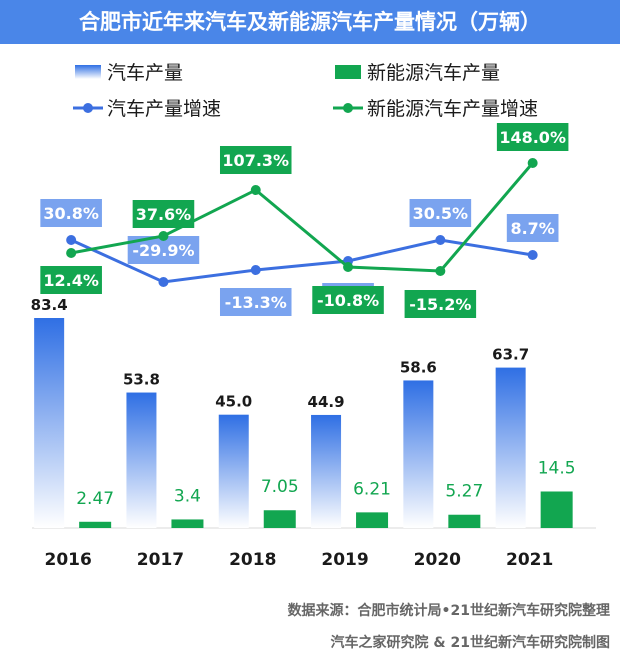 Image resolution: width=620 pixels, height=665 pixels. What do you see at coordinates (187, 496) in the screenshot?
I see `bar-label-nev-2017: 3.4` at bounding box center [187, 496].